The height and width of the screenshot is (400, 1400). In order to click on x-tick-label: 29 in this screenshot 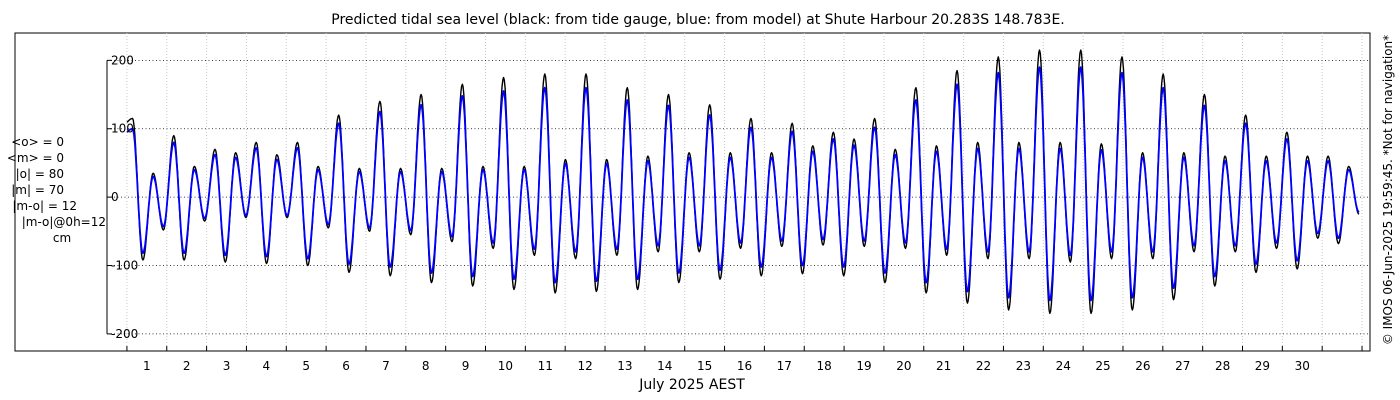, I will do `click(1262, 366)`.